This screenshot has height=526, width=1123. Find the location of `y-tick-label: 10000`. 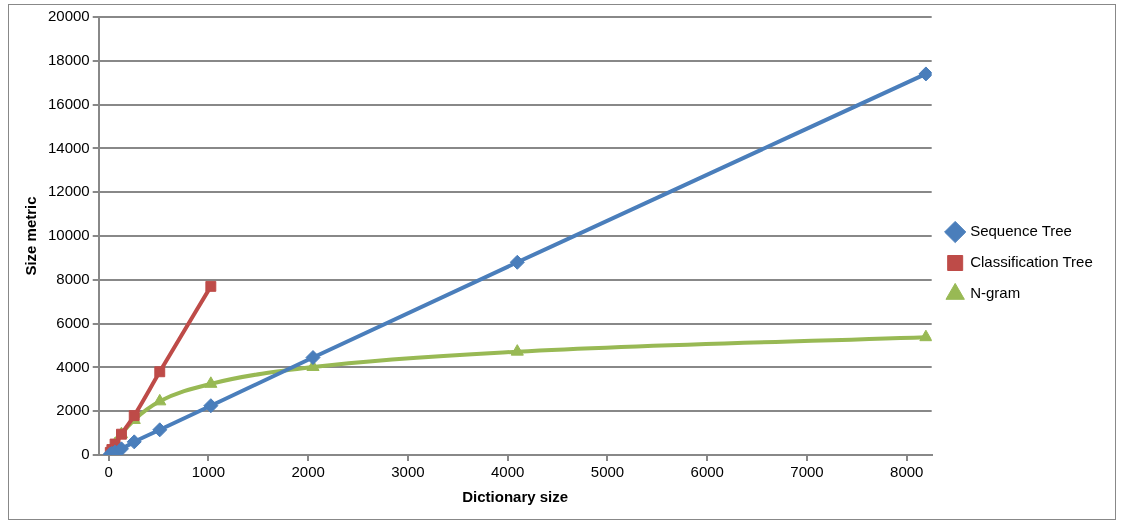

y-tick-label: 10000 is located at coordinates (68, 235).